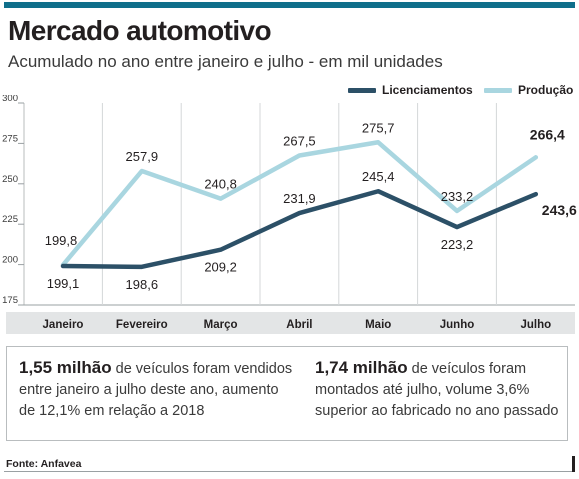 This screenshot has height=479, width=579. What do you see at coordinates (457, 244) in the screenshot?
I see `data-label-licenciamentos: 223,2` at bounding box center [457, 244].